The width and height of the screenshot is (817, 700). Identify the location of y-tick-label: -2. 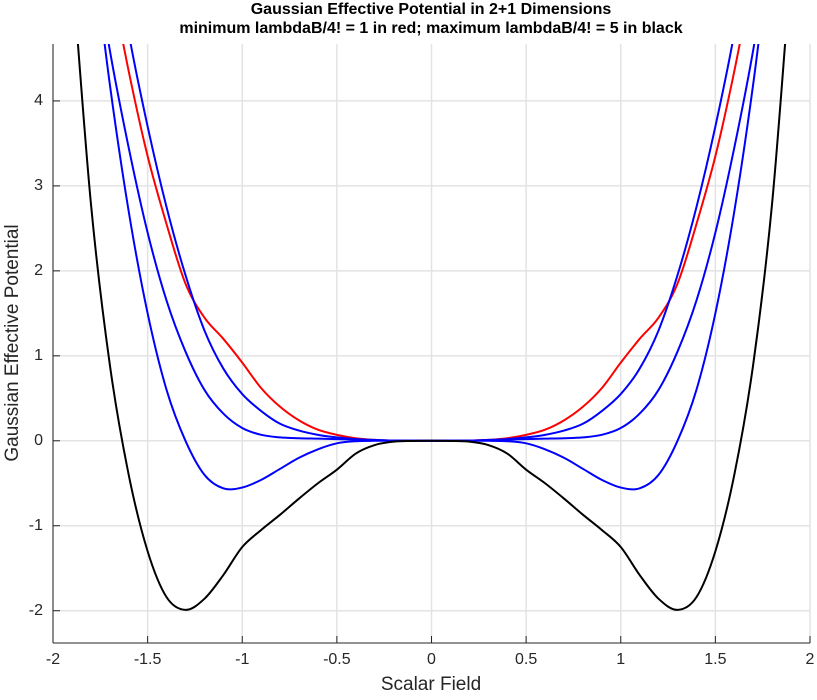
(36, 610).